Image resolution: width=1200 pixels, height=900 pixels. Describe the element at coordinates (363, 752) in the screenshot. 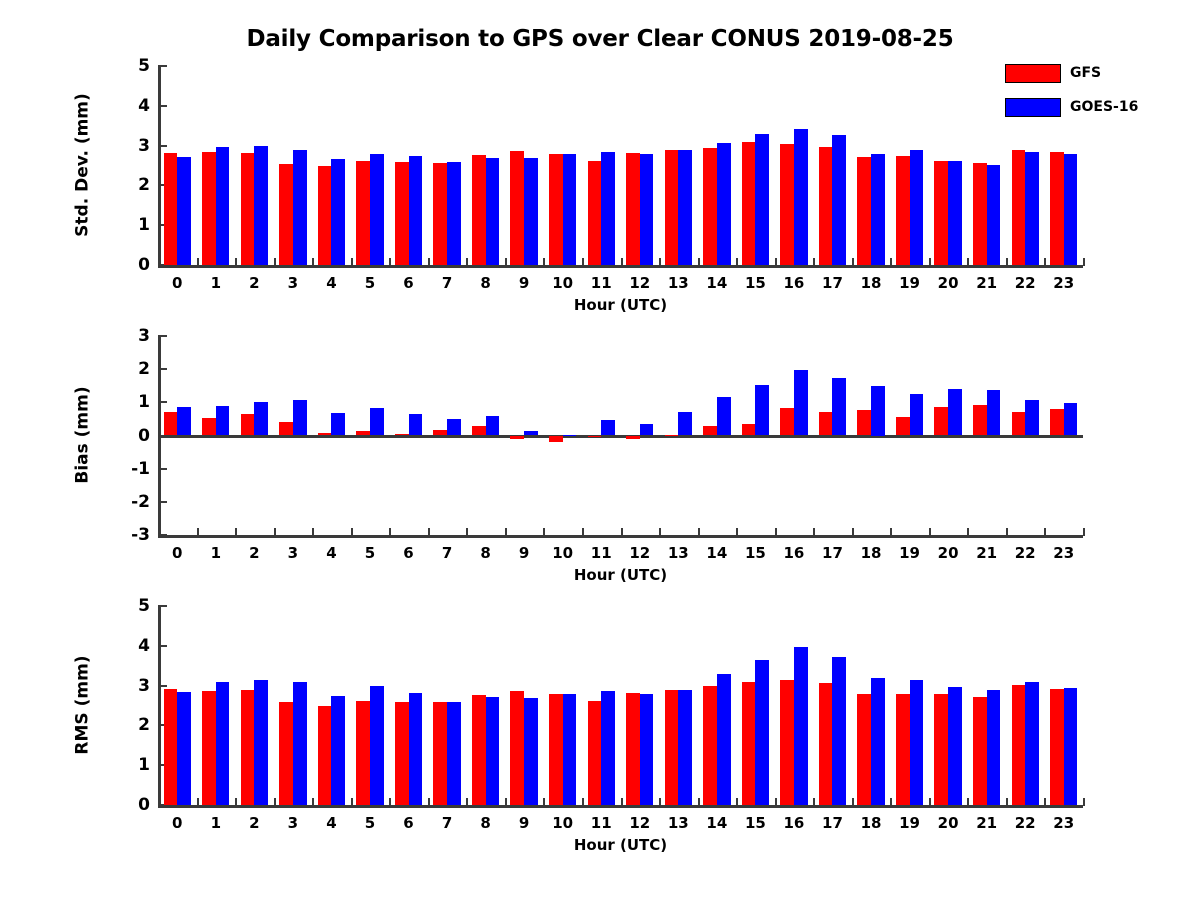

I see `bar-rms-gfs-h5` at that location.